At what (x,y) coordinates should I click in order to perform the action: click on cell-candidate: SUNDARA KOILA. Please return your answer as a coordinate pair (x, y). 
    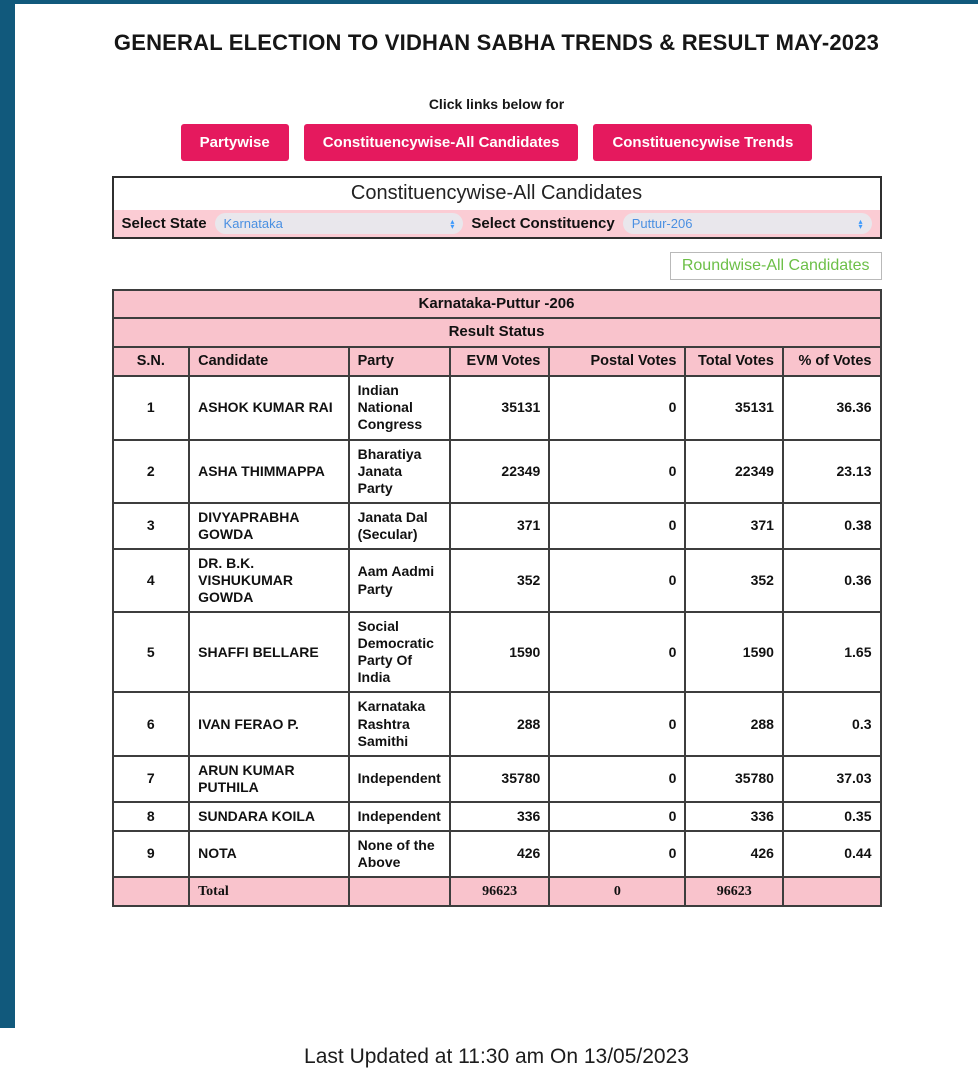
    Looking at the image, I should click on (269, 816).